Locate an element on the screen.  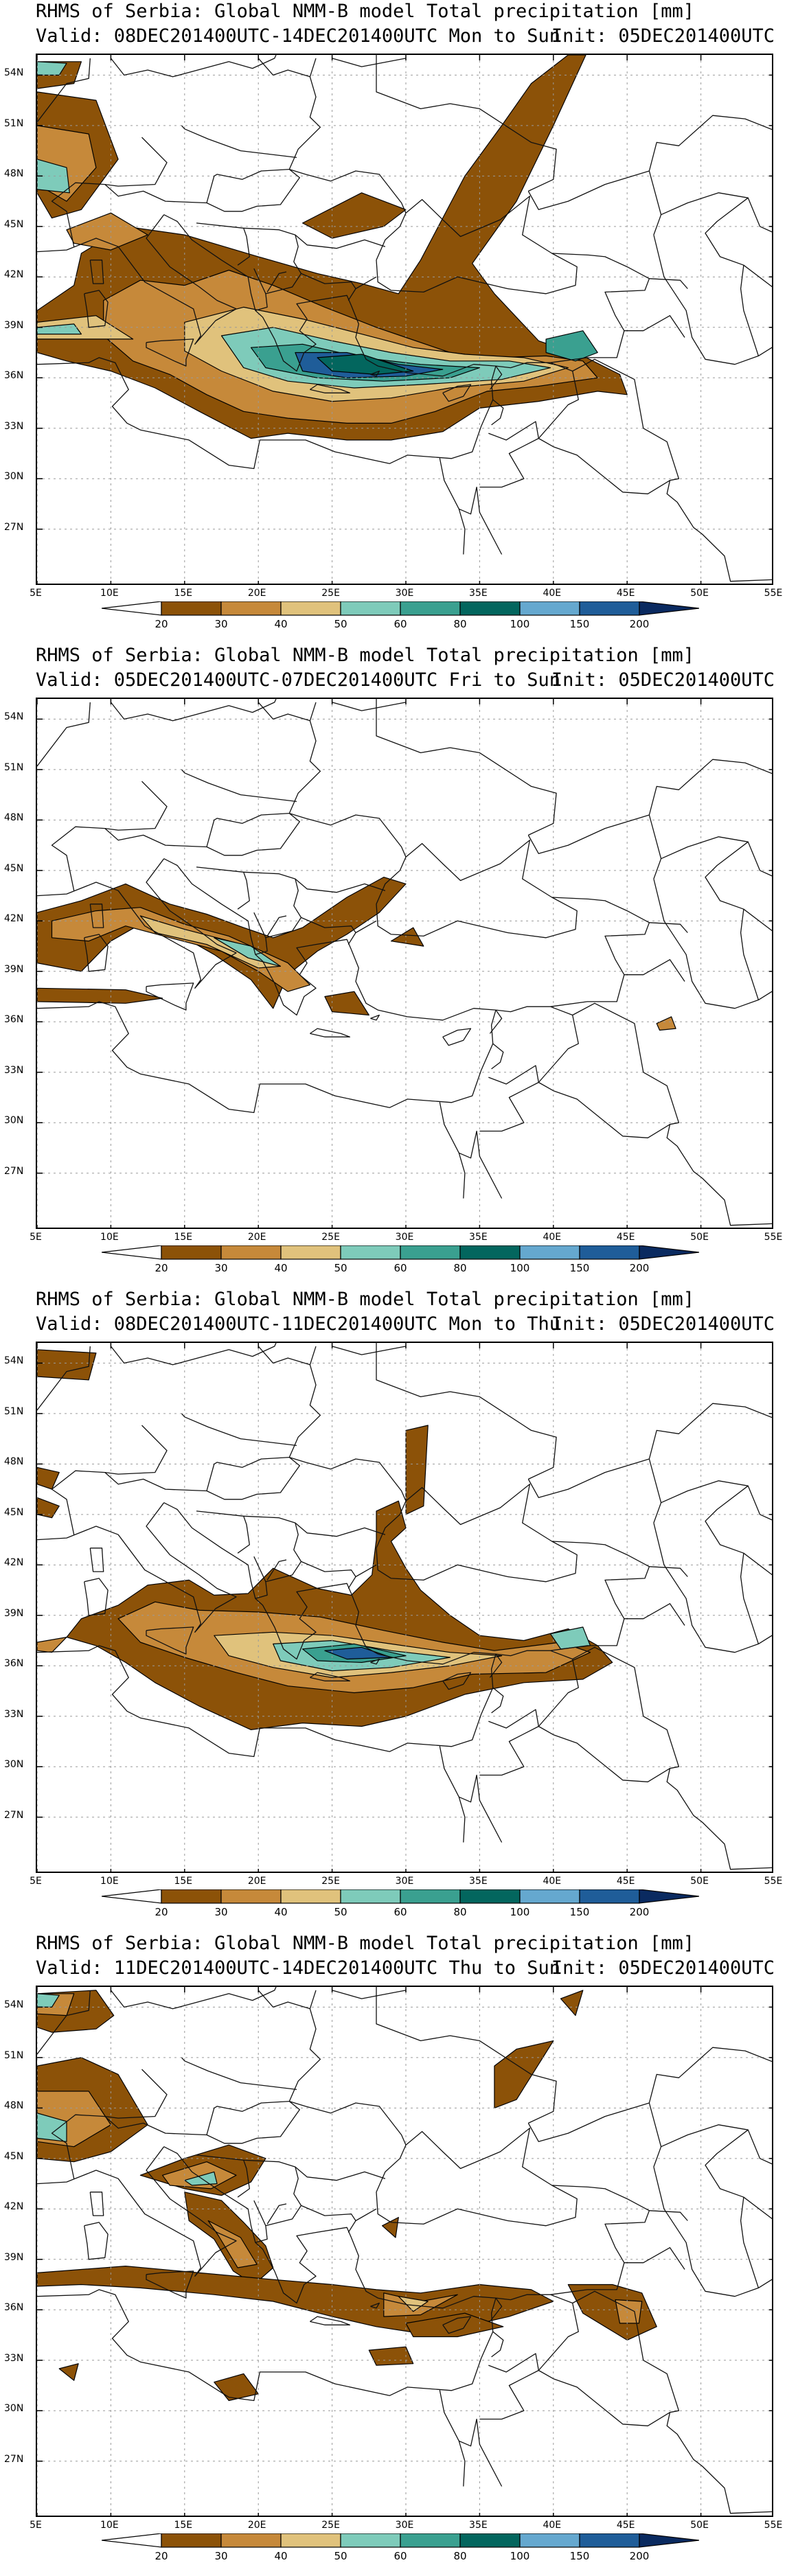
longitude-label: 45E is located at coordinates (625, 593).